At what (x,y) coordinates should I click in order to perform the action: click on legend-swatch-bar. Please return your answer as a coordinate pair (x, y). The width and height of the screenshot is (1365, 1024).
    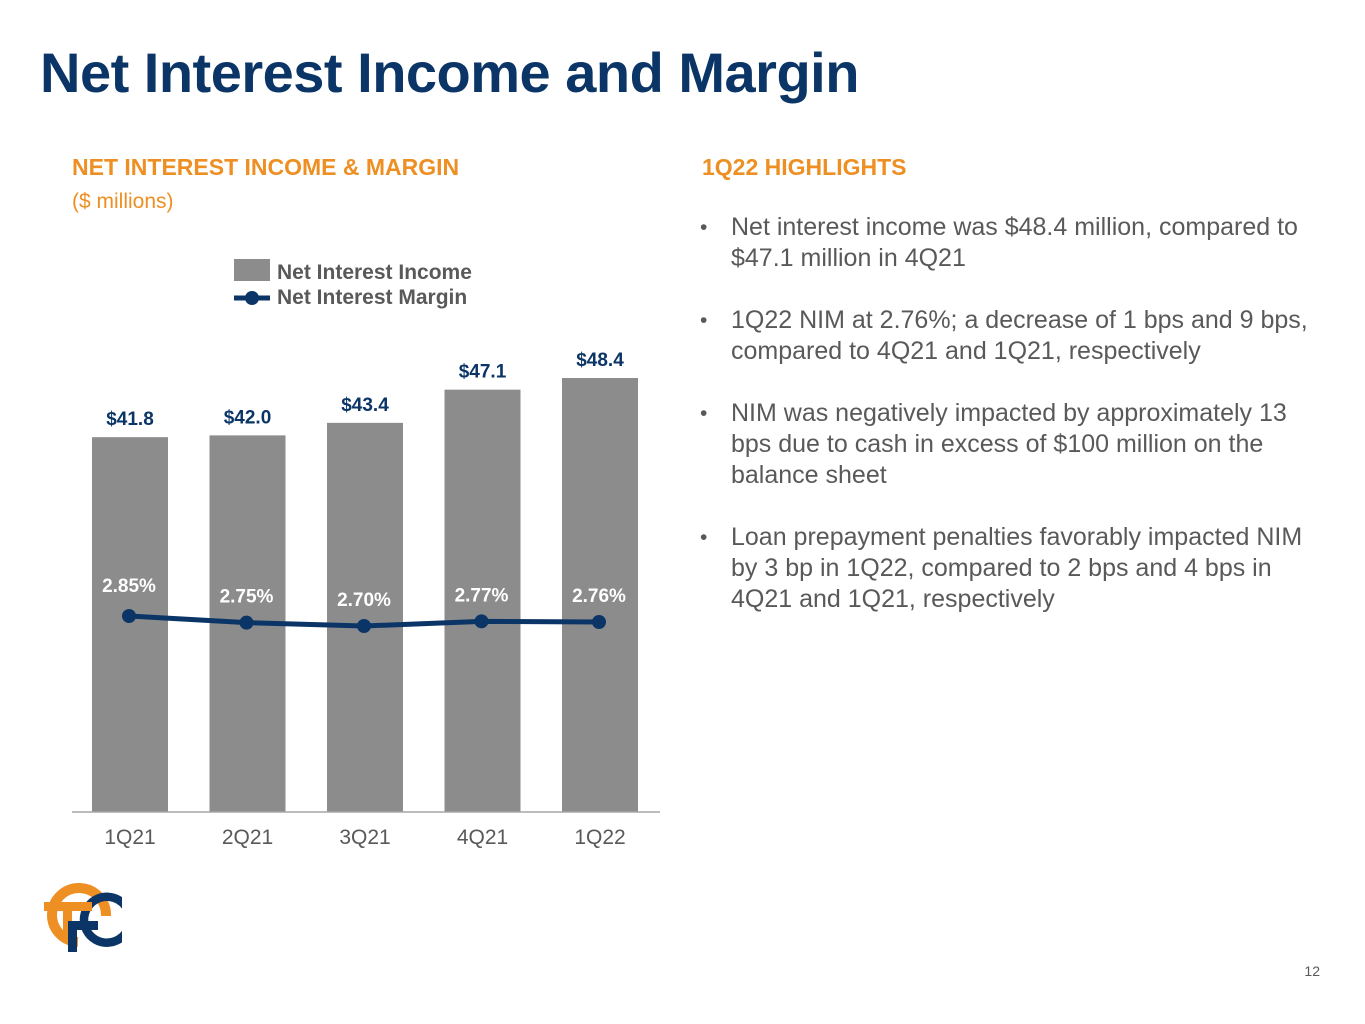
    Looking at the image, I should click on (252, 270).